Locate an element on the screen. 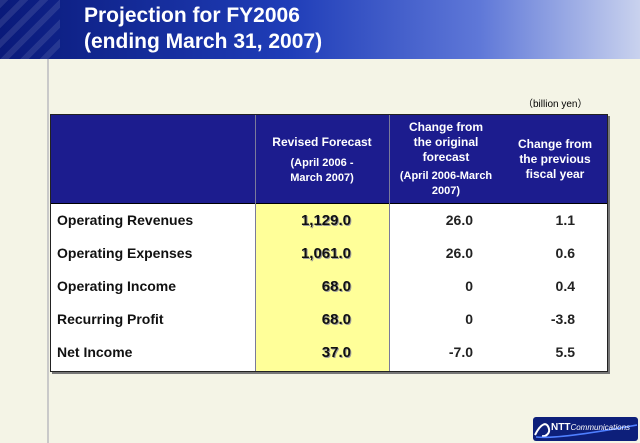 The width and height of the screenshot is (640, 443). header-revised-sub: (April 2006 -March 2007) is located at coordinates (322, 170).